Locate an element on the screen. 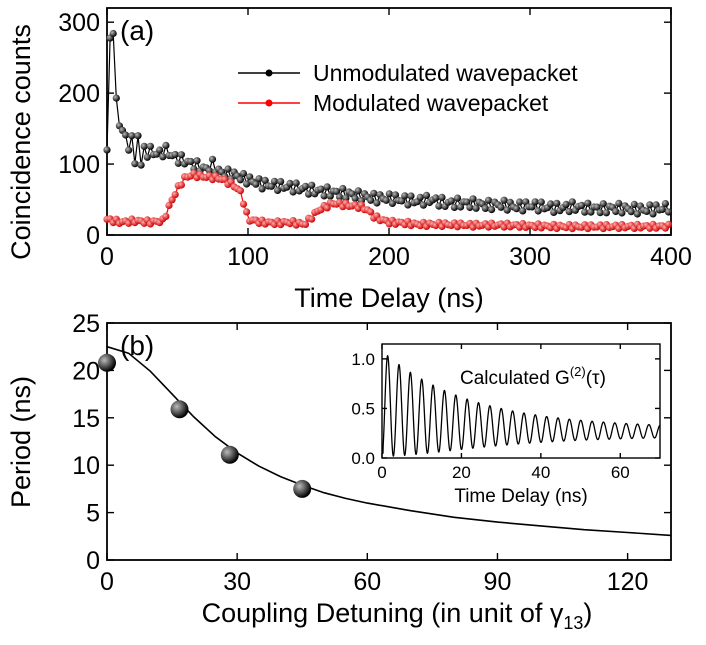 This screenshot has width=706, height=645. panel-b-x-axis-label-subscript: 13 is located at coordinates (573, 623).